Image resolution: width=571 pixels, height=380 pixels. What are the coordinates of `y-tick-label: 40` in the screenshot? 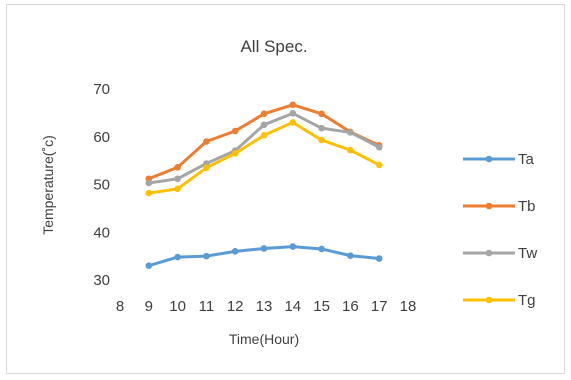 It's located at (101, 232).